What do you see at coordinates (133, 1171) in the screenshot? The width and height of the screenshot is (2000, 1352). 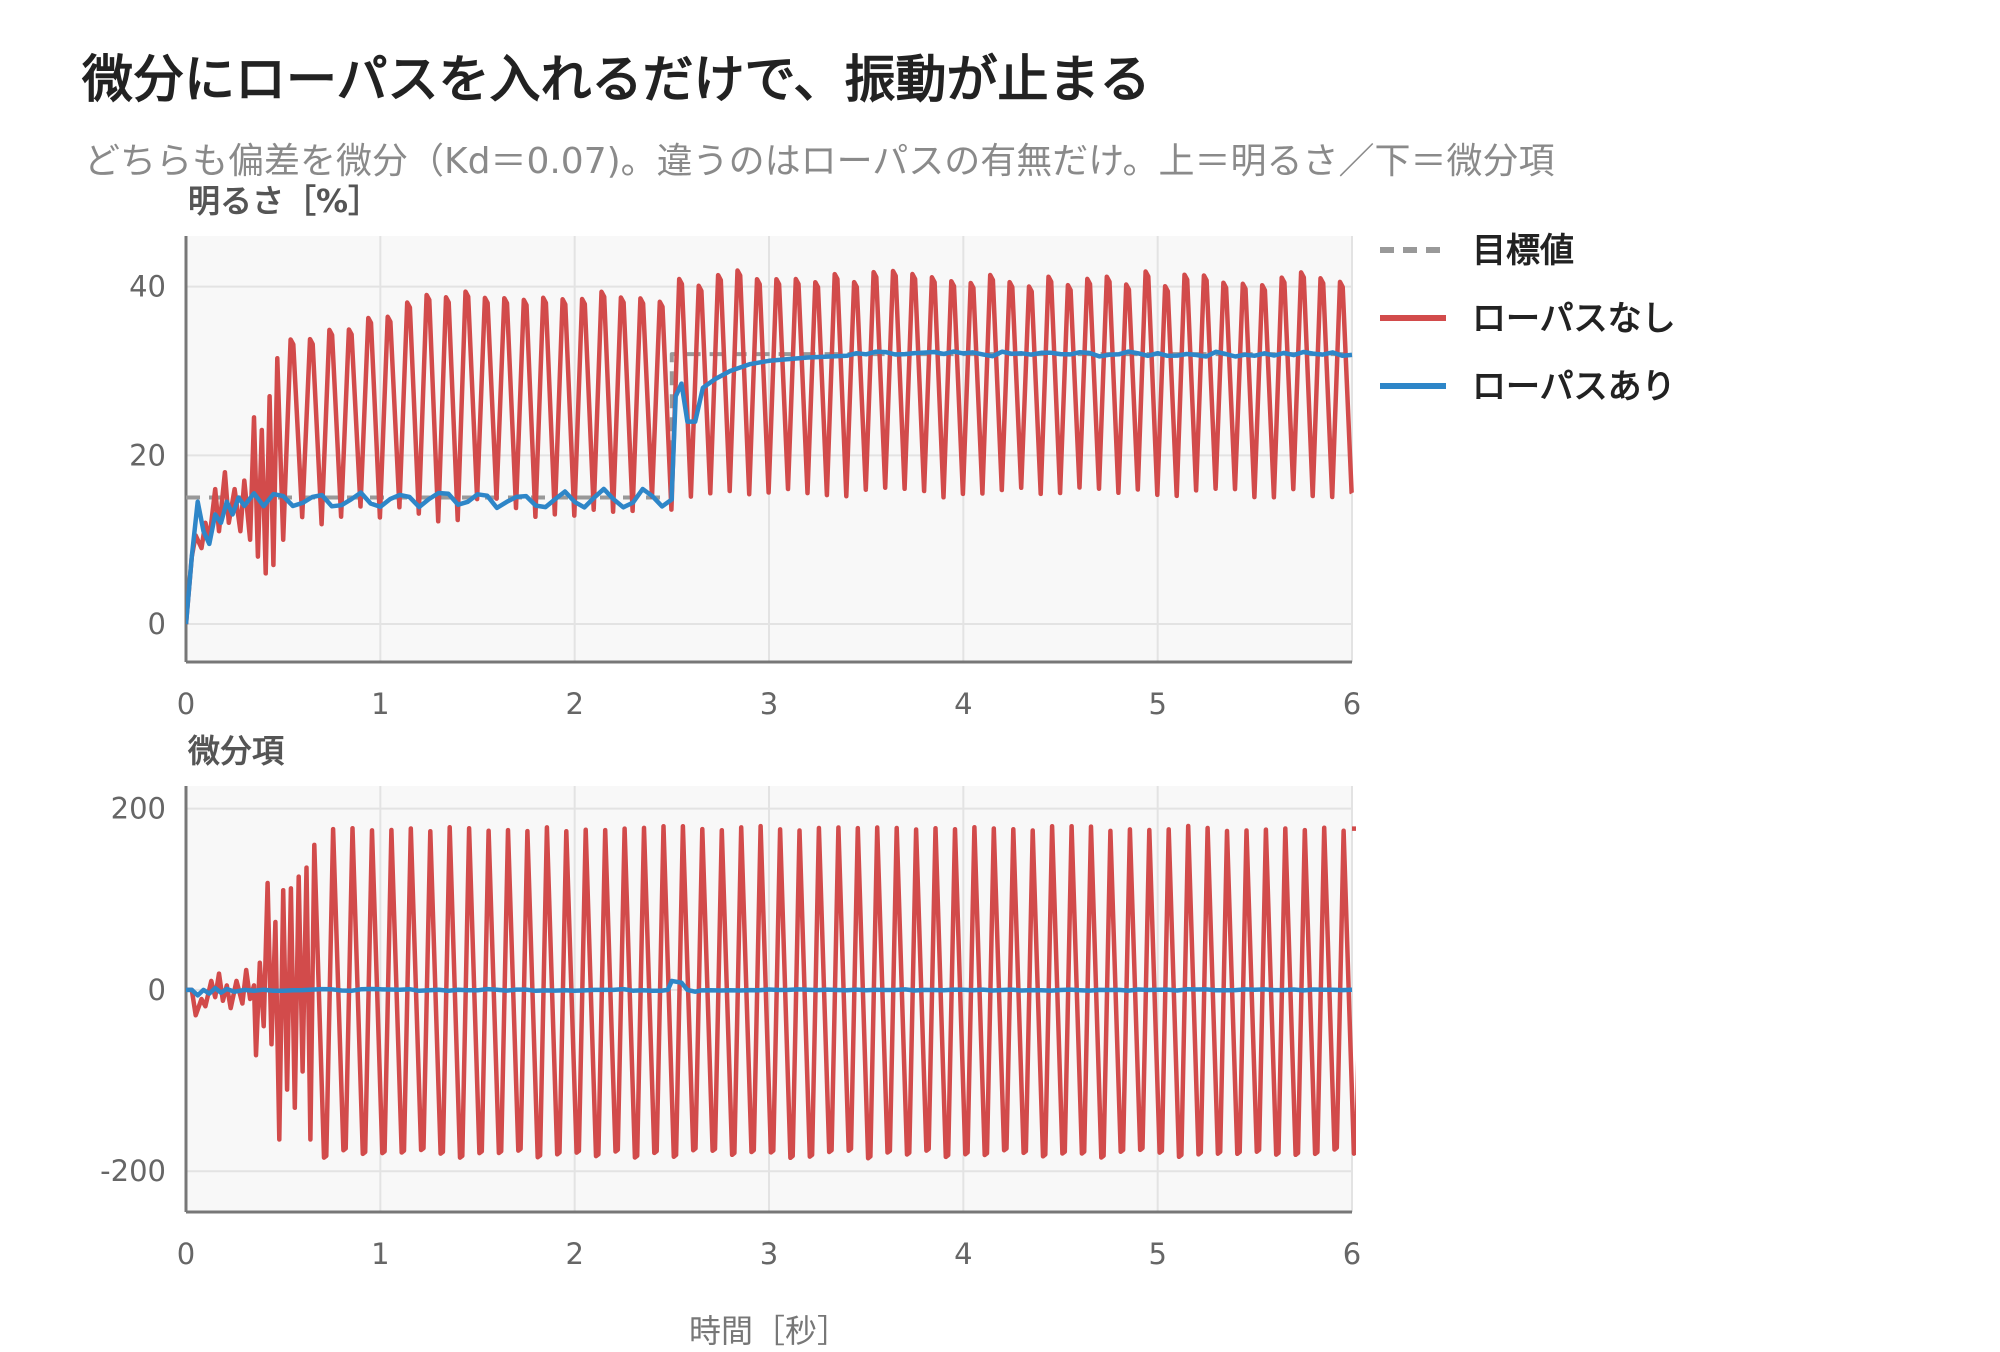 I see `y-tick-label: -200` at bounding box center [133, 1171].